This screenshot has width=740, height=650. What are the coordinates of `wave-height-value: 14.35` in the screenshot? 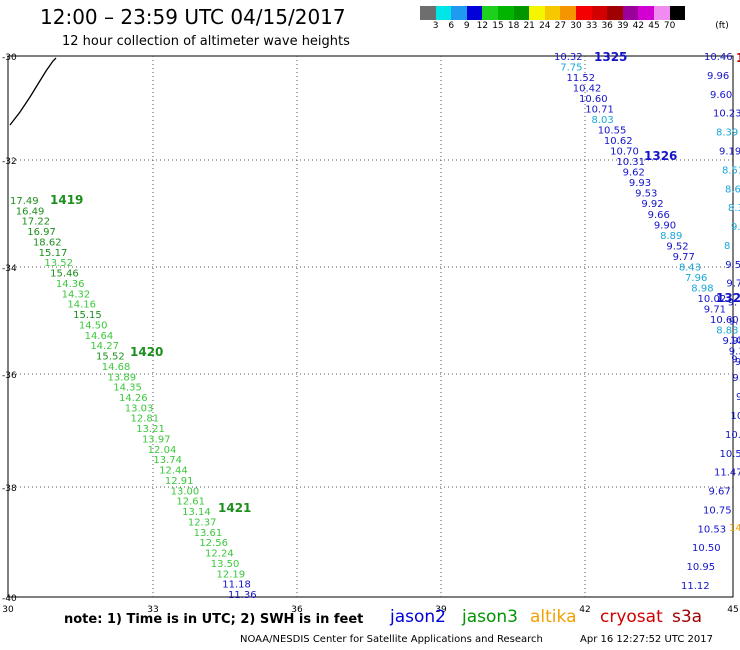 It's located at (127, 388).